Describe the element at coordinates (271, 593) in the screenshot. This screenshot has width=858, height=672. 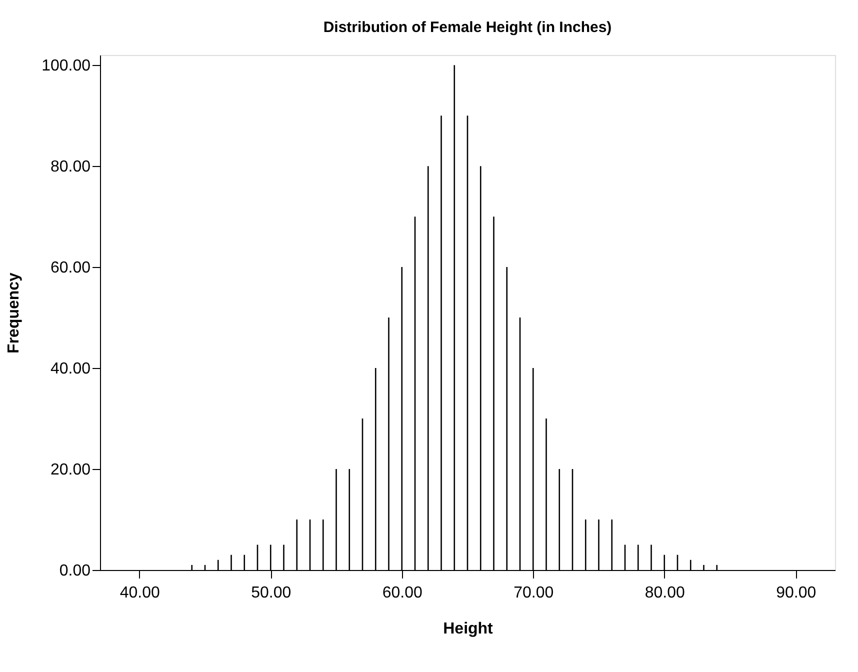
I see `x-tick-label: 50.00` at that location.